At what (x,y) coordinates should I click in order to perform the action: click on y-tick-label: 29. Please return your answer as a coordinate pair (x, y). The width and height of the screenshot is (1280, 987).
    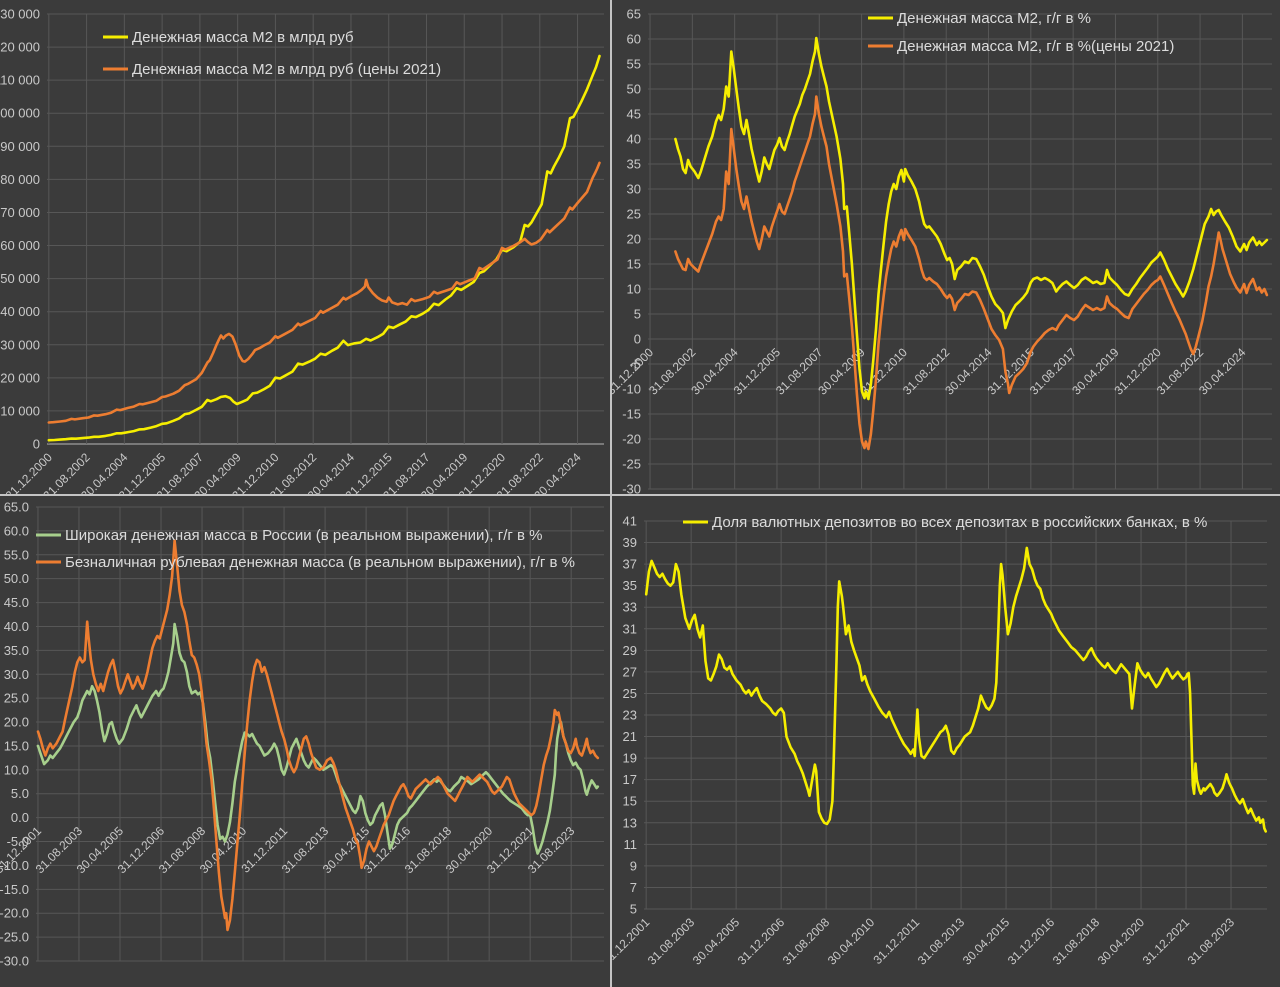
    Looking at the image, I should click on (630, 650).